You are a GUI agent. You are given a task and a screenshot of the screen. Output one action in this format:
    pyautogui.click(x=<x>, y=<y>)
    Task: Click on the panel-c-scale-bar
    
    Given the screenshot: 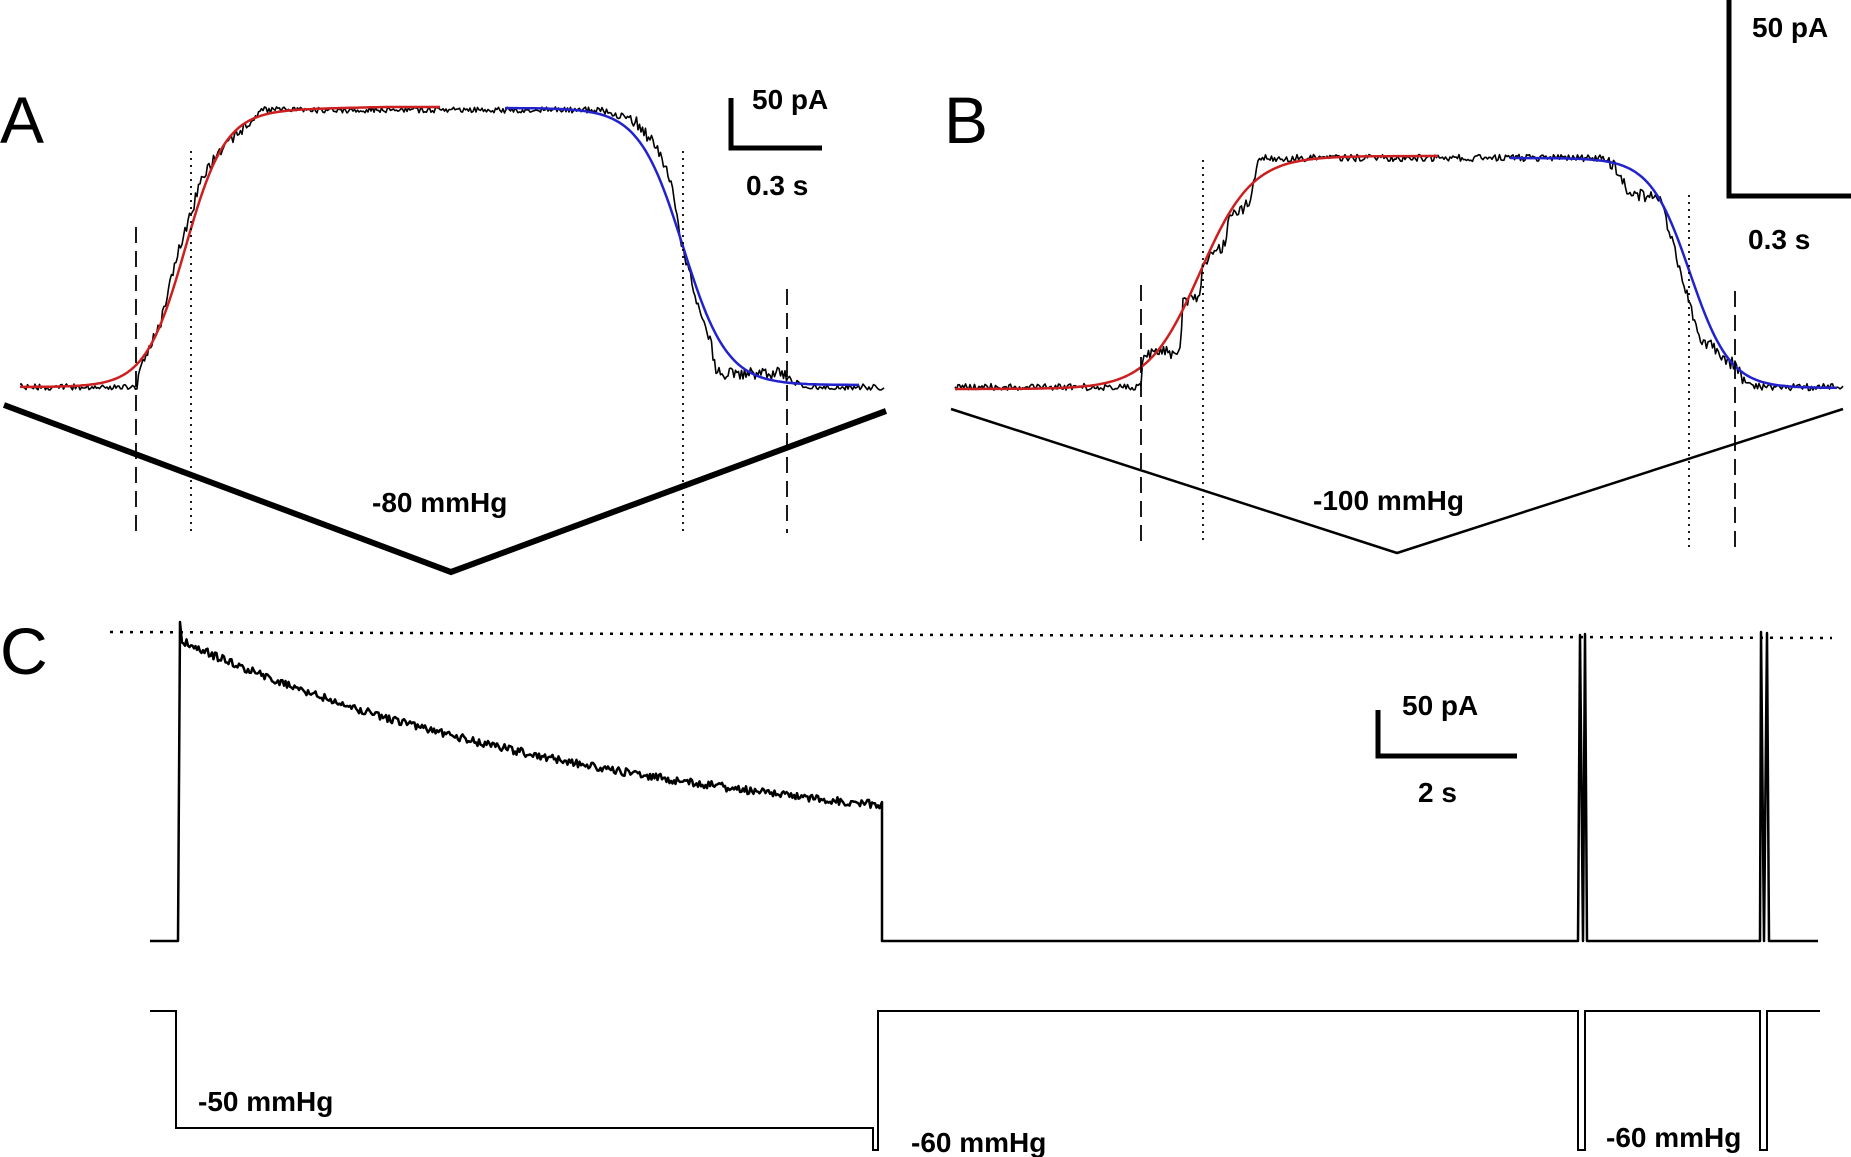 What is the action you would take?
    pyautogui.click(x=1446, y=734)
    